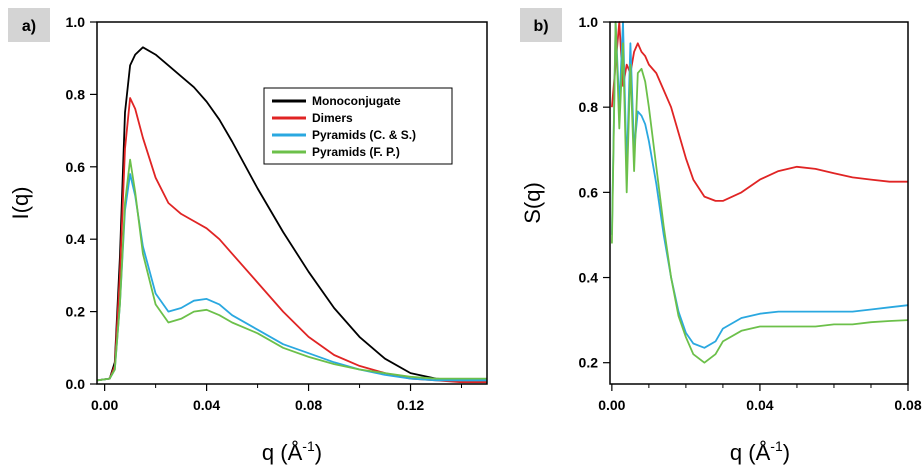 The image size is (923, 470). What do you see at coordinates (76, 384) in the screenshot?
I see `panel-a-ytick-label: 0.0` at bounding box center [76, 384].